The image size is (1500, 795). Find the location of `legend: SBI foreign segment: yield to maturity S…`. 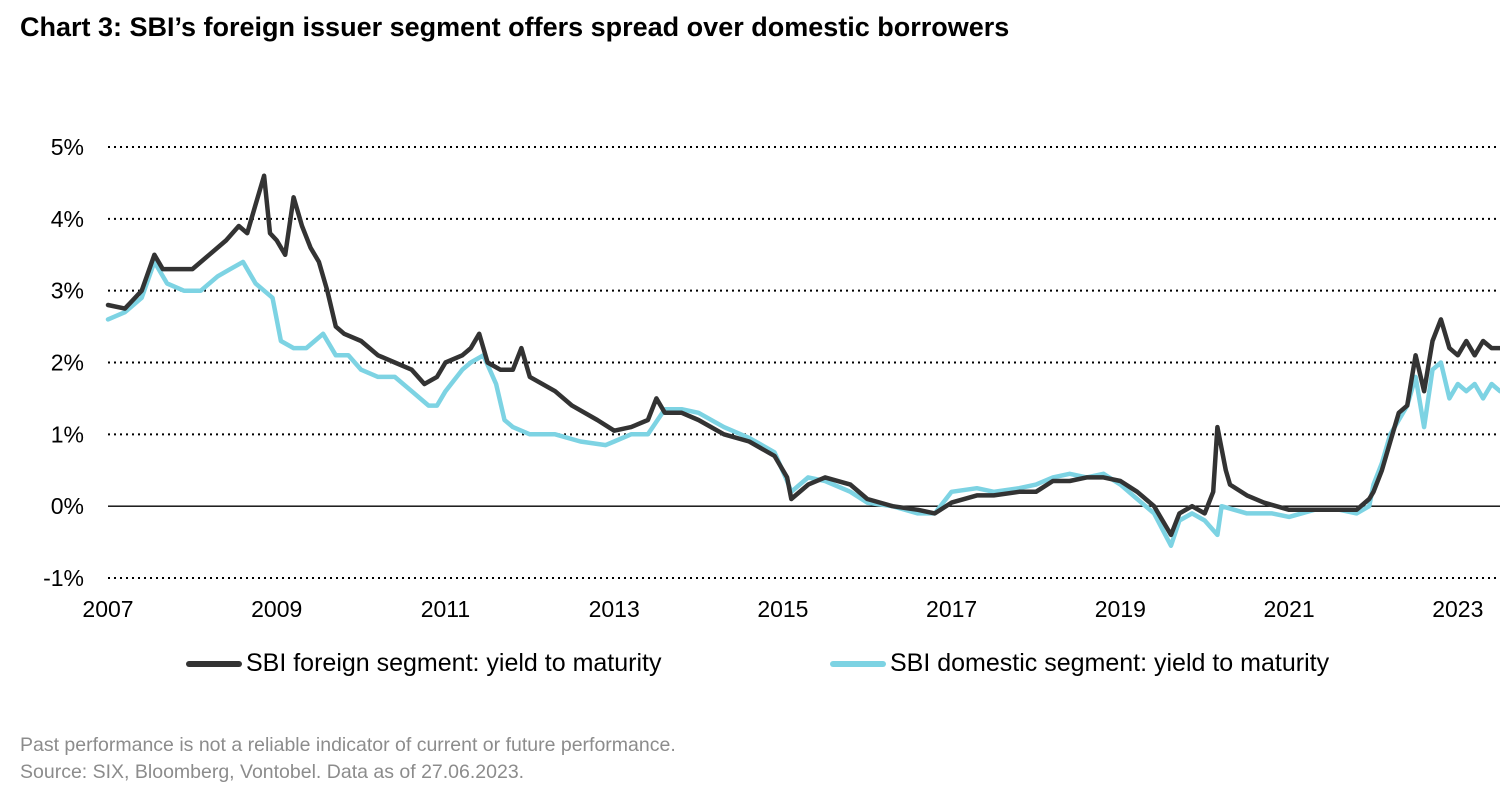

legend: SBI foreign segment: yield to maturity S… is located at coordinates (750, 665).